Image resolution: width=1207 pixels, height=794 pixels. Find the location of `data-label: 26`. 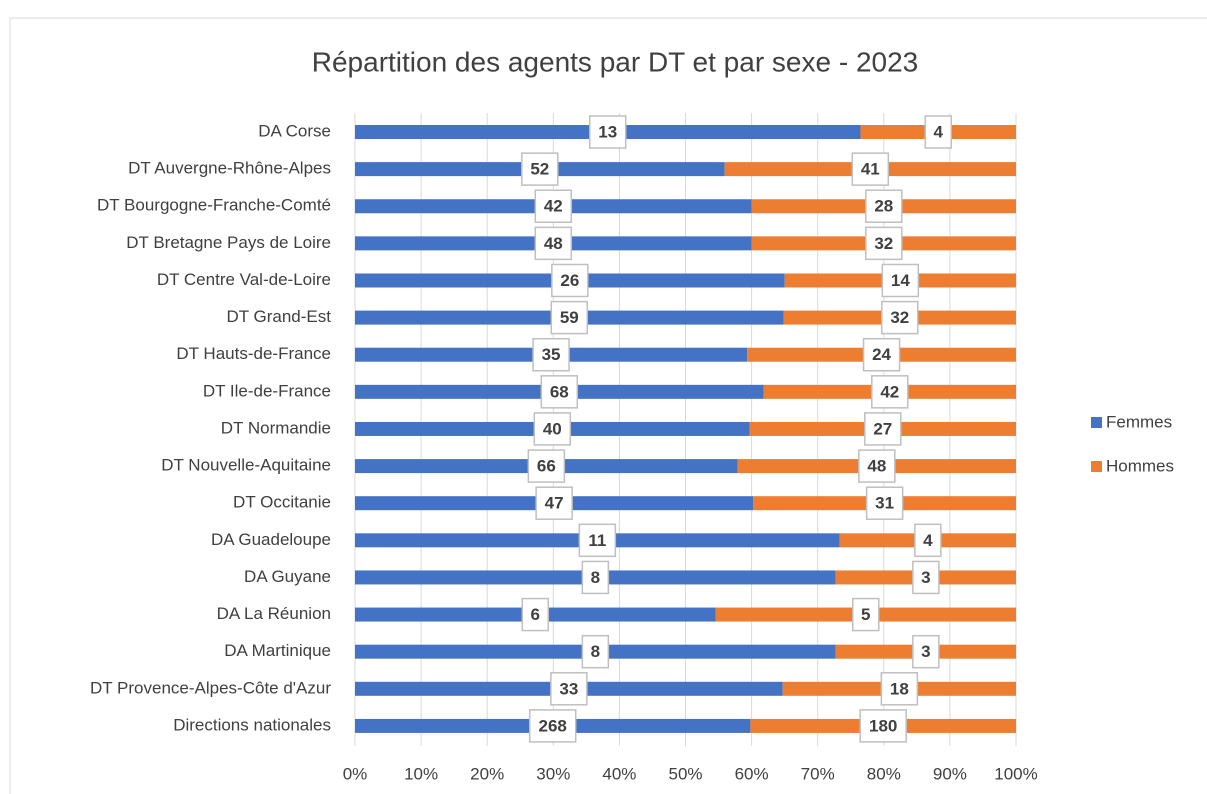

data-label: 26 is located at coordinates (569, 280).